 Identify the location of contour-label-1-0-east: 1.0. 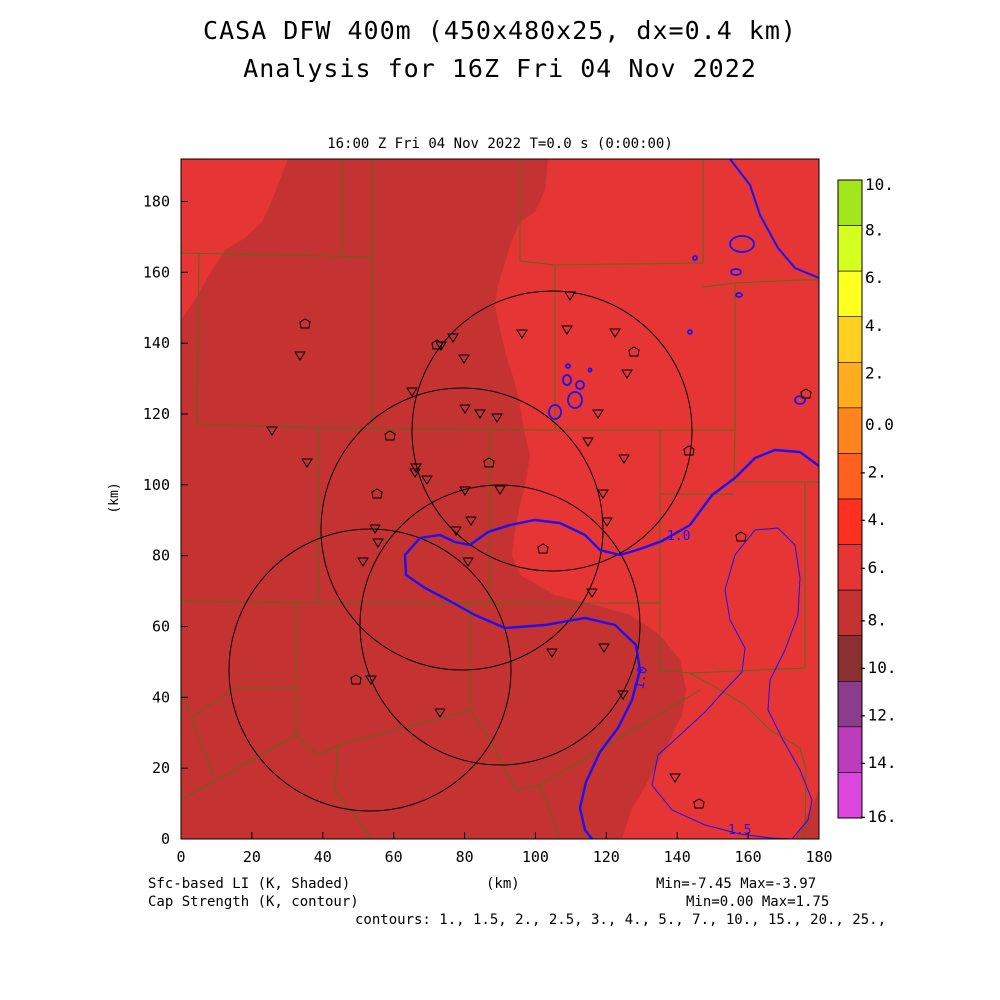
(678, 536).